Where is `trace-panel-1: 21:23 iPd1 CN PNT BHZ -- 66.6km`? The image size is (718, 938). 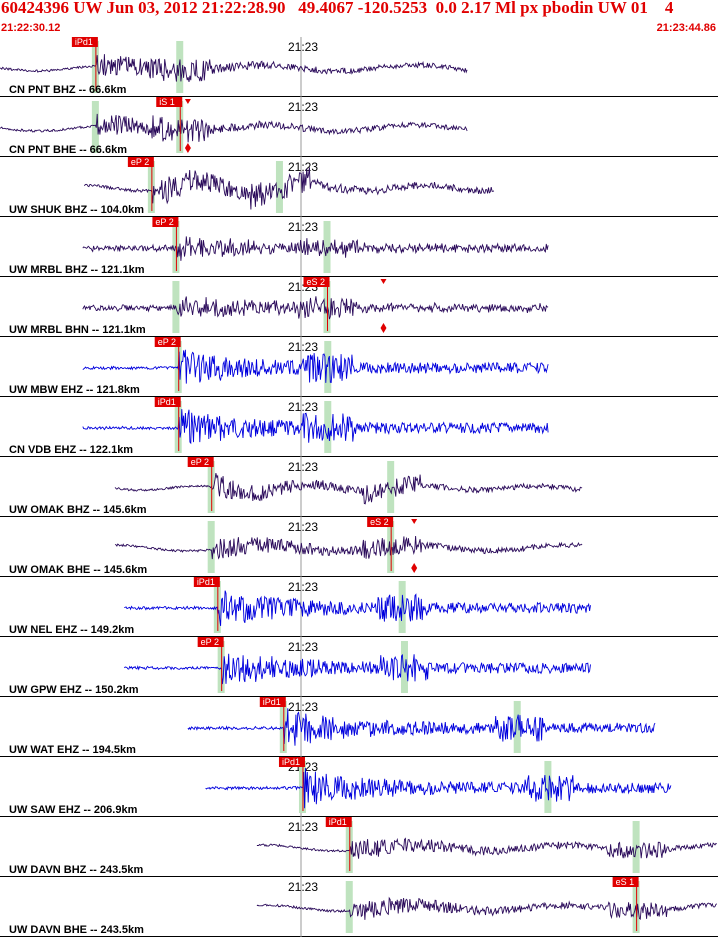
trace-panel-1: 21:23 iPd1 CN PNT BHZ -- 66.6km is located at coordinates (359, 67).